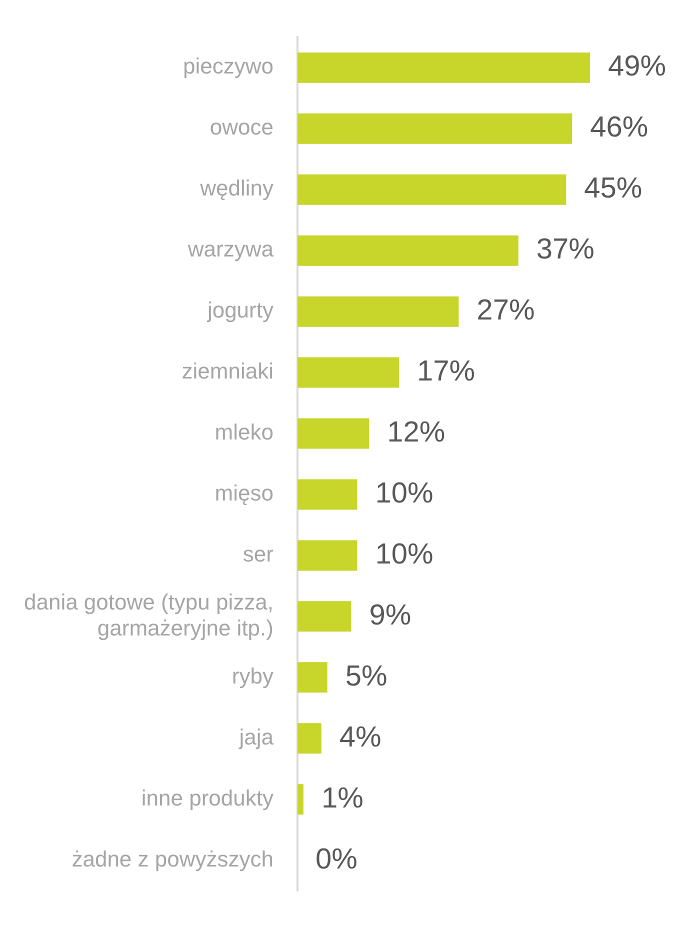 This screenshot has height=928, width=681. What do you see at coordinates (446, 372) in the screenshot?
I see `data-label: 17%` at bounding box center [446, 372].